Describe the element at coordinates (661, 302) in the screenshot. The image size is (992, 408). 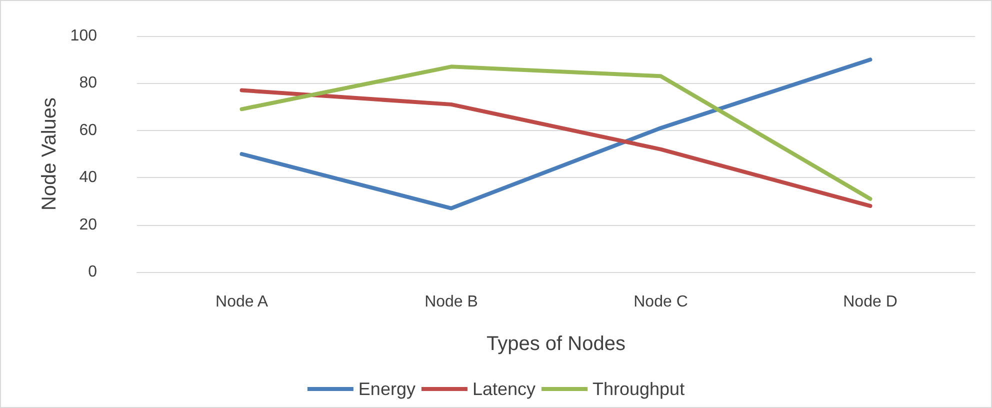
I see `x-tick-label: Node C` at that location.